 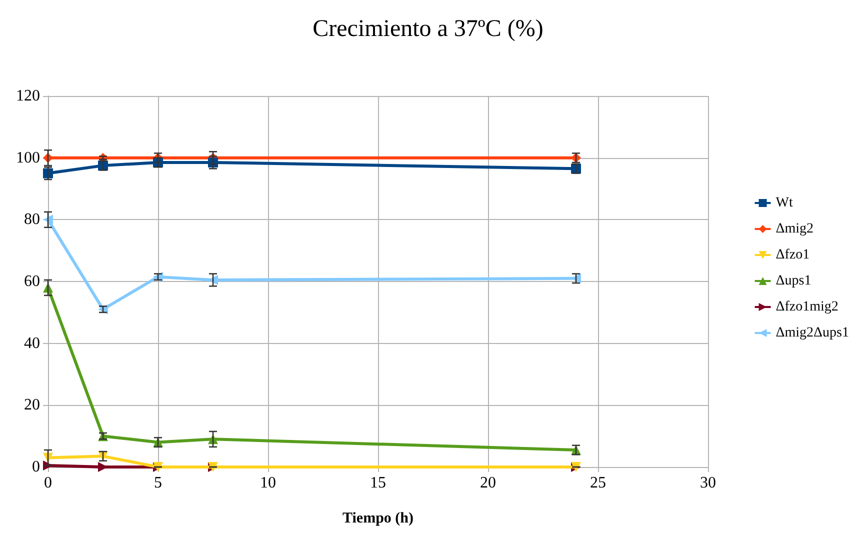 I want to click on legend-label: Wt, so click(x=784, y=203).